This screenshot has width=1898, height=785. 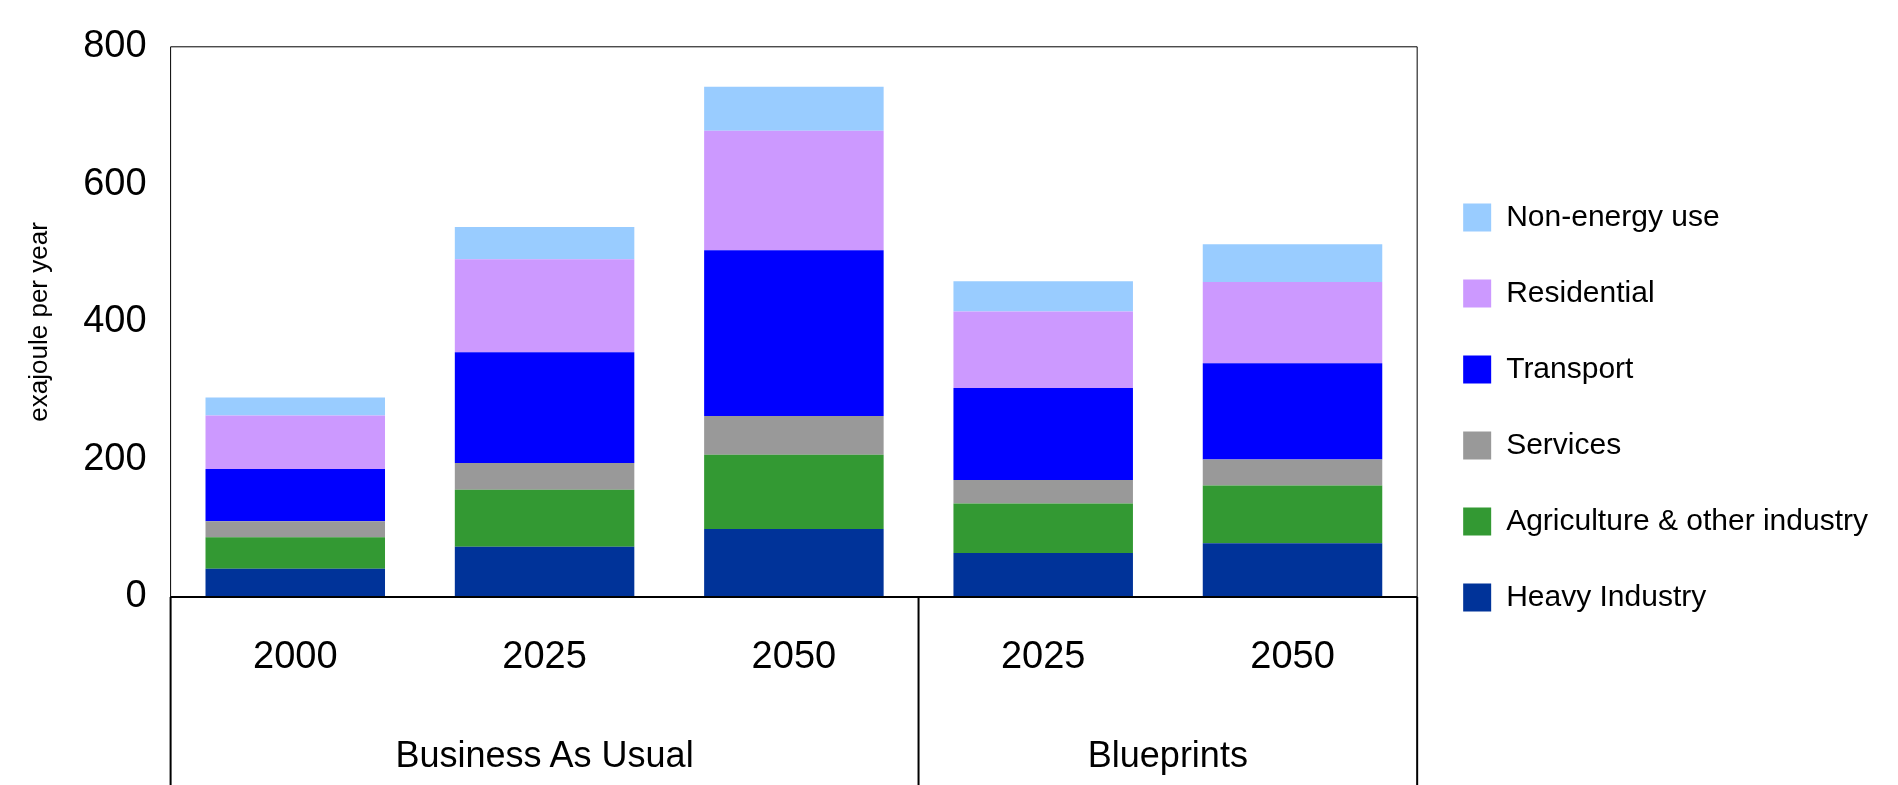 I want to click on text: Blueprints, so click(x=1167, y=754).